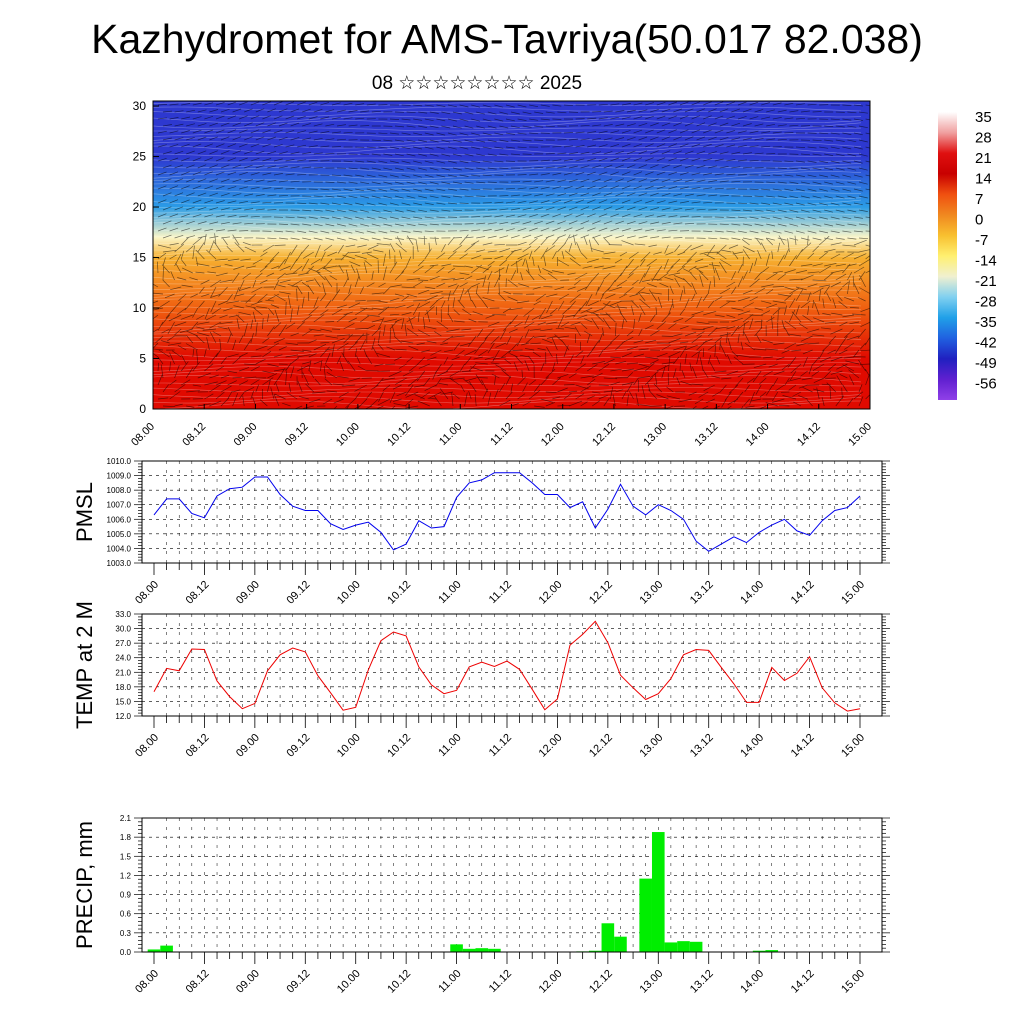 The height and width of the screenshot is (1024, 1024). What do you see at coordinates (140, 157) in the screenshot?
I see `y-tick-label: 25` at bounding box center [140, 157].